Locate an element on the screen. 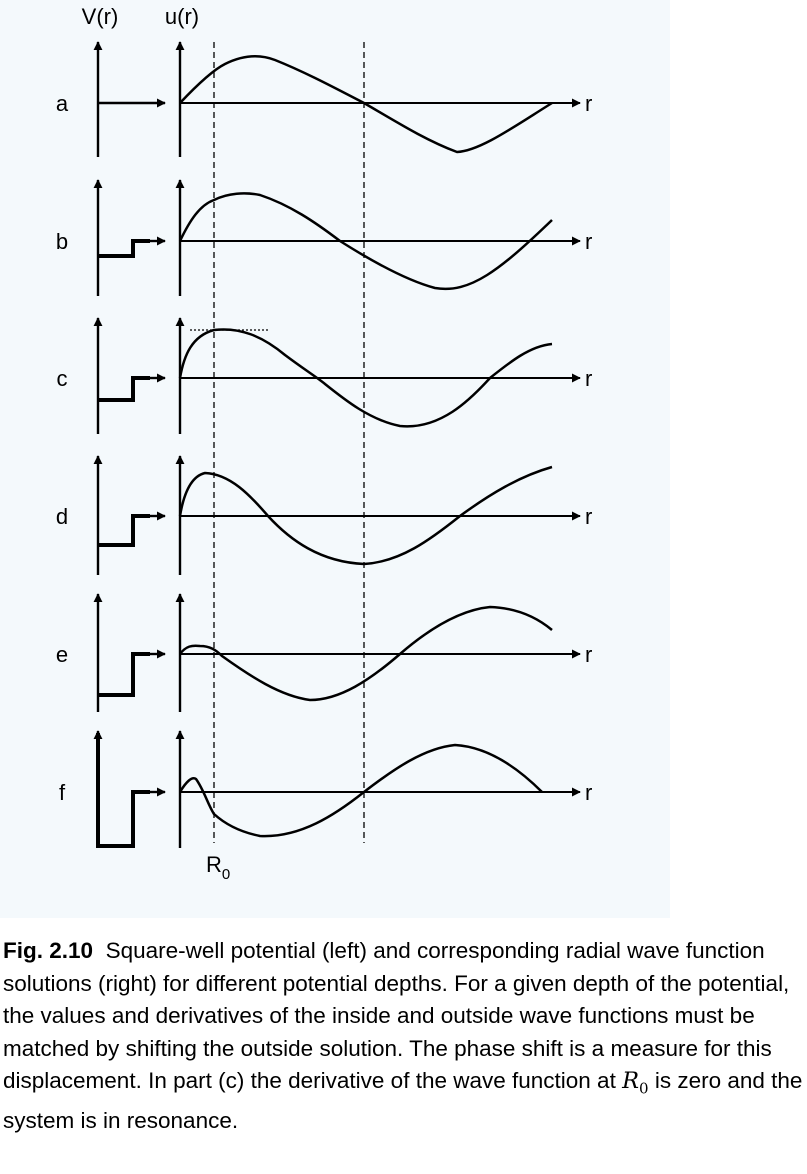 This screenshot has height=1174, width=807. caption-math-r0: R0 is located at coordinates (635, 1083).